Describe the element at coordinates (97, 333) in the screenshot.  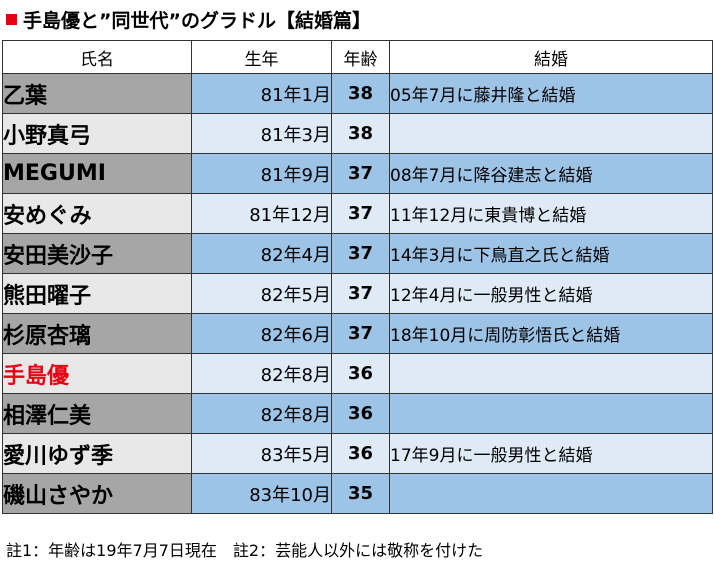
I see `name-cell: 杉原杏璃` at that location.